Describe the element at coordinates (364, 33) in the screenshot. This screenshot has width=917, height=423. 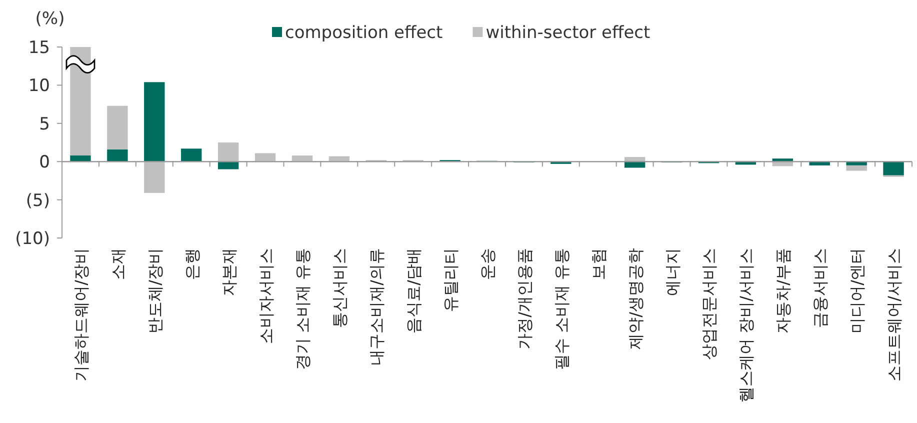
I see `legend-label: composition effect` at that location.